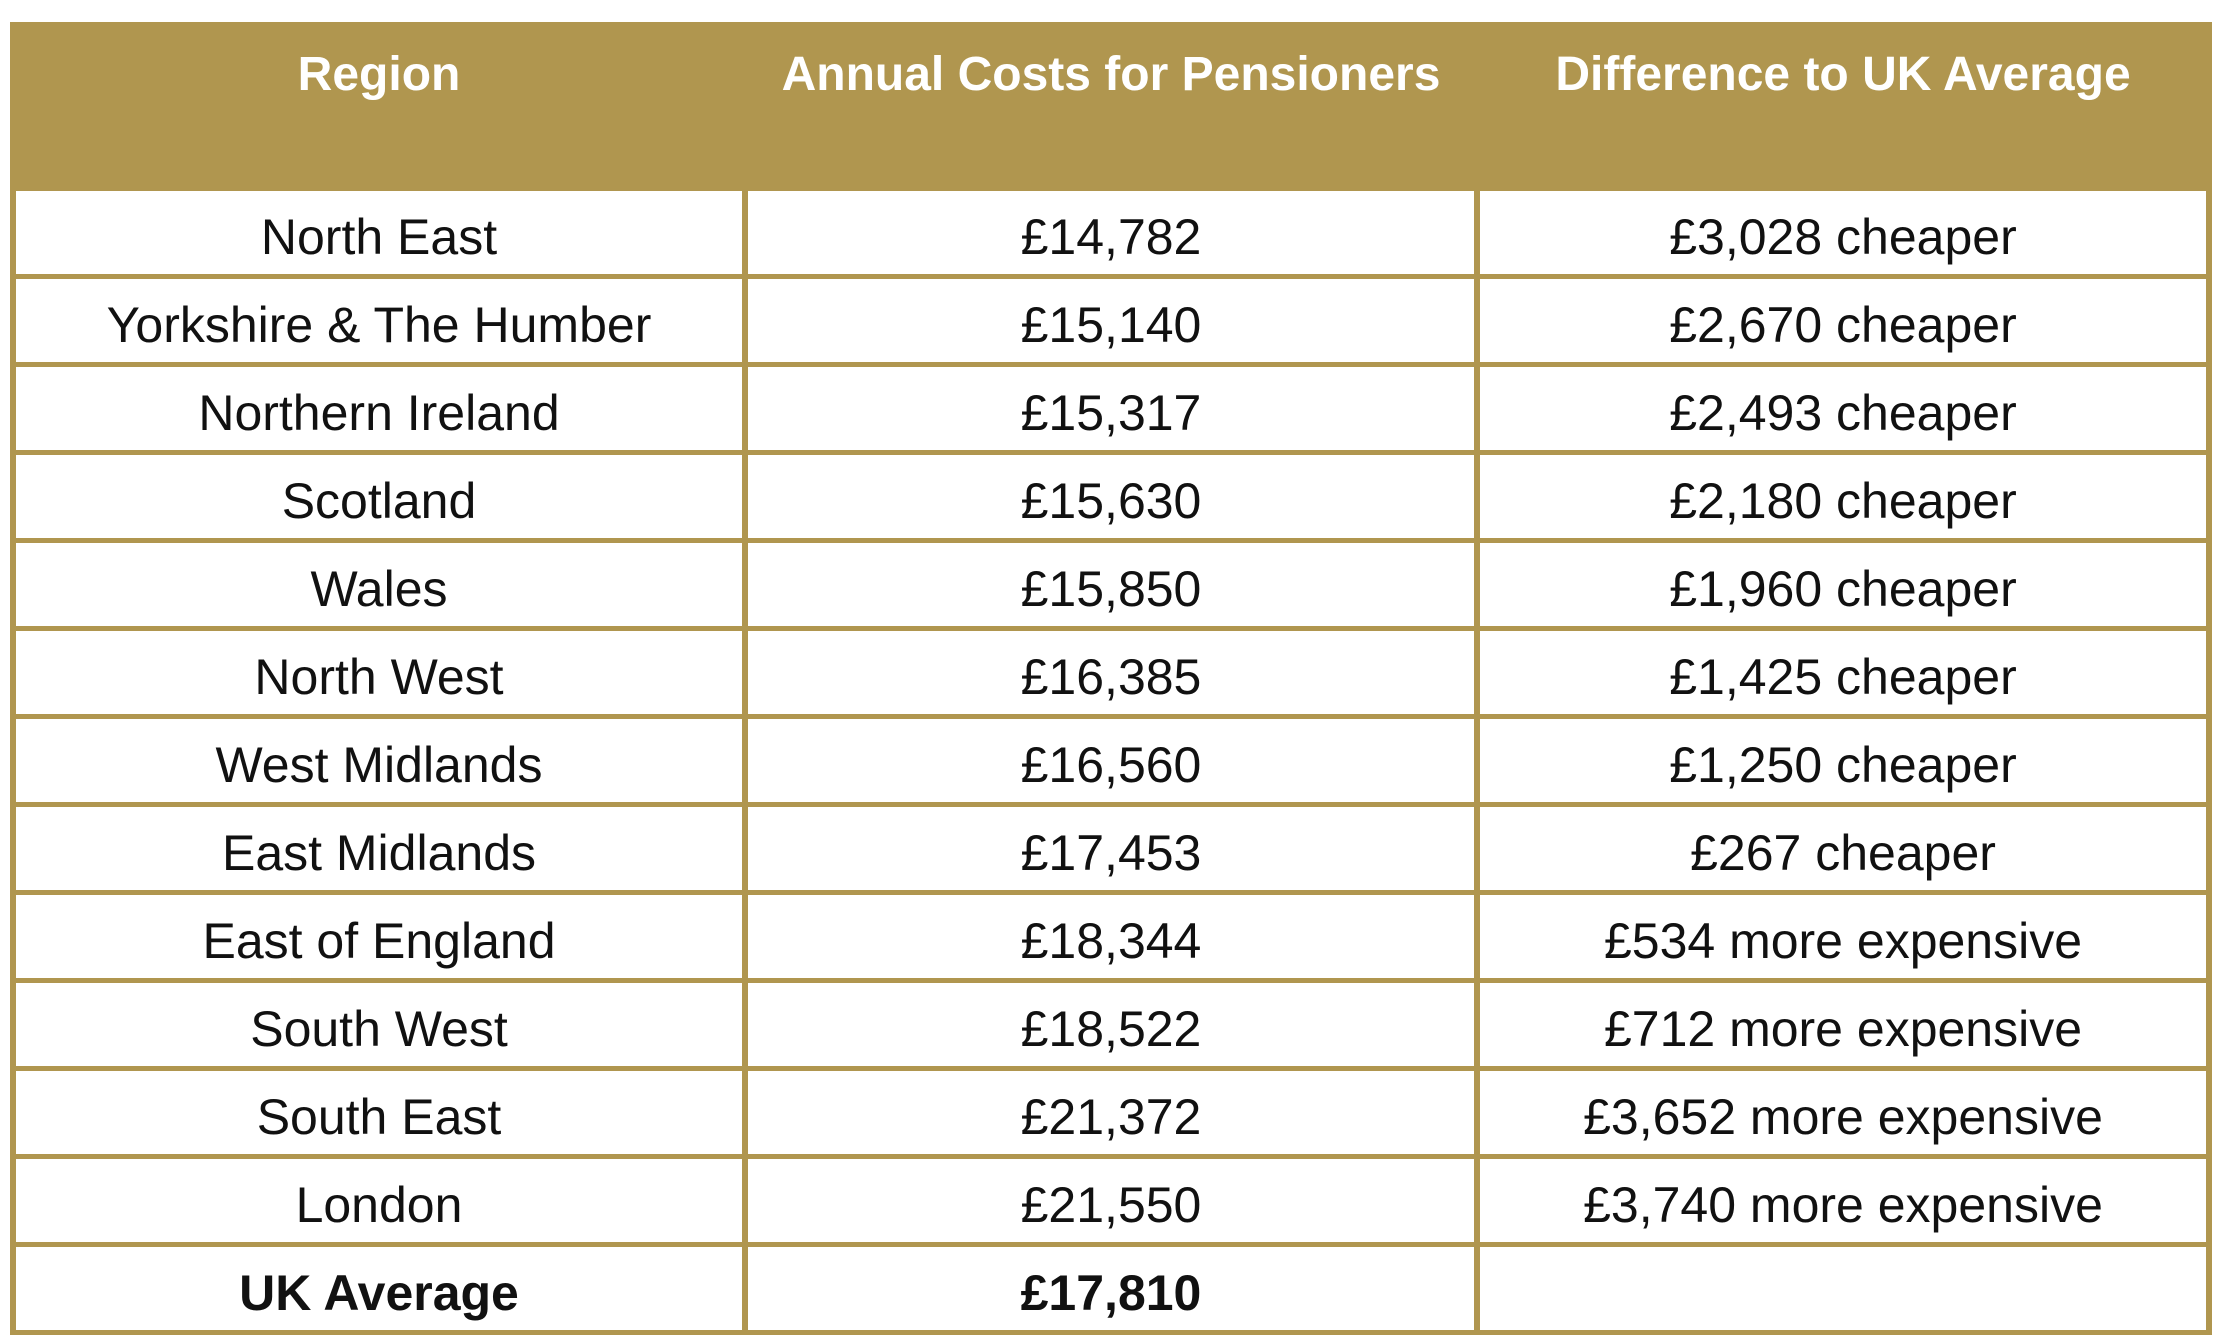 This screenshot has height=1335, width=2219. I want to click on region-cell: East of England, so click(379, 936).